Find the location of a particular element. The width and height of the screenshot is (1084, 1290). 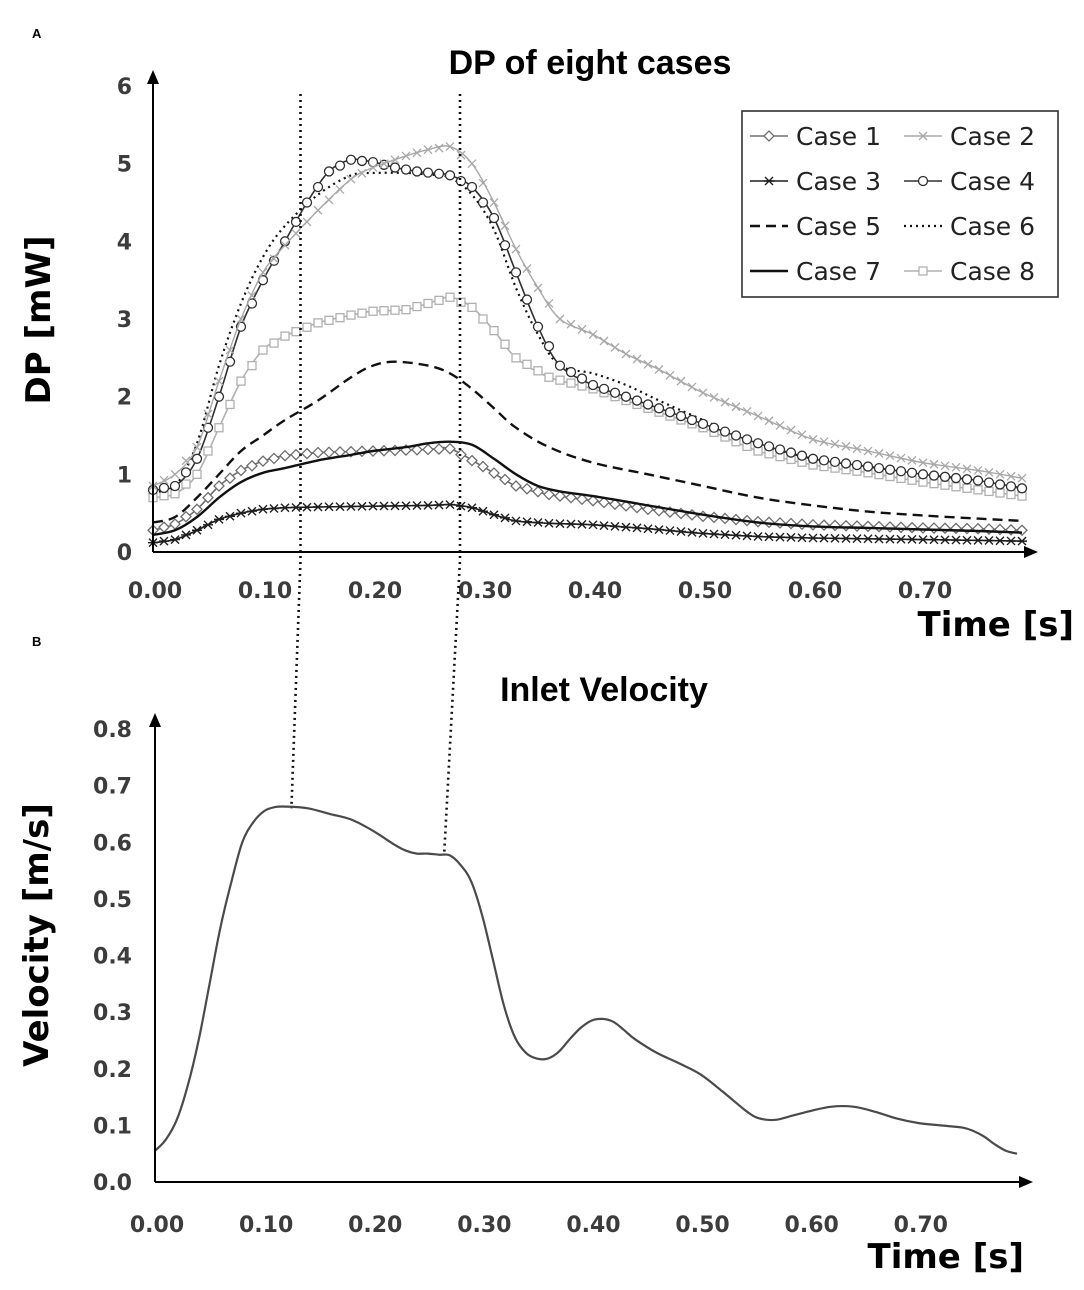

y-tick-label: 0 is located at coordinates (124, 553).